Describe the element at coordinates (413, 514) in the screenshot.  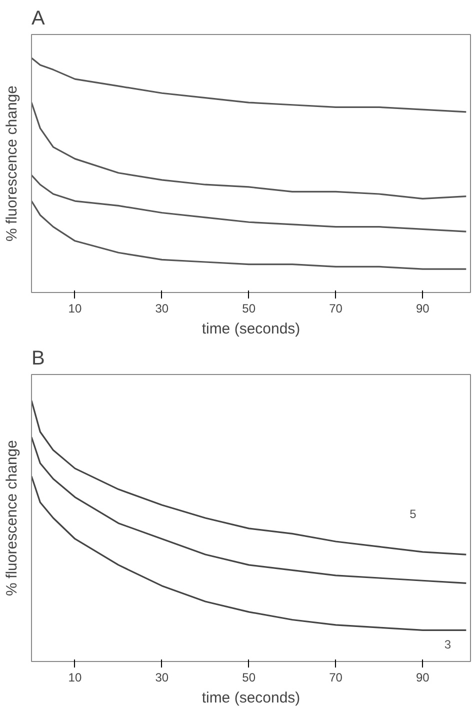
I see `annotation: 5` at that location.